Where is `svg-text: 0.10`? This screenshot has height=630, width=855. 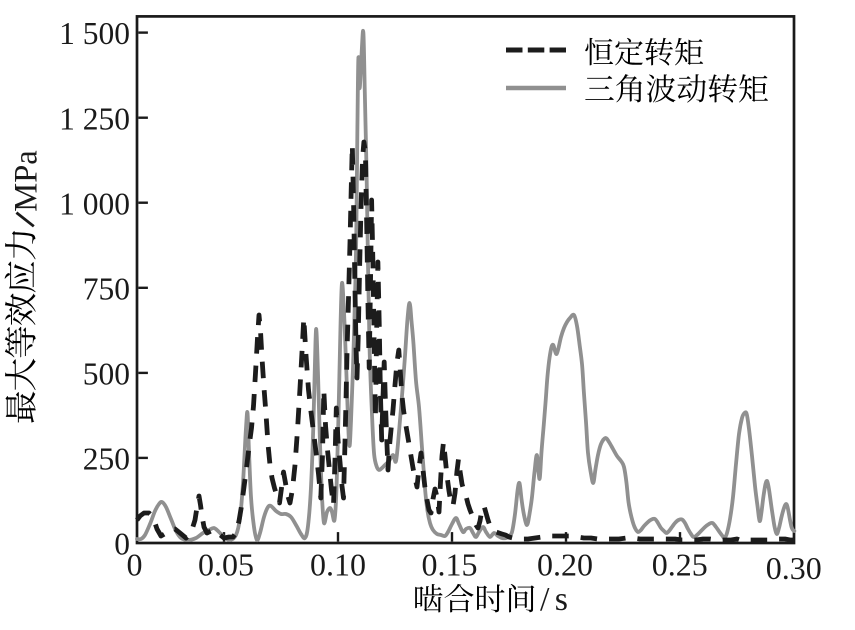 svg-text: 0.10 is located at coordinates (338, 565).